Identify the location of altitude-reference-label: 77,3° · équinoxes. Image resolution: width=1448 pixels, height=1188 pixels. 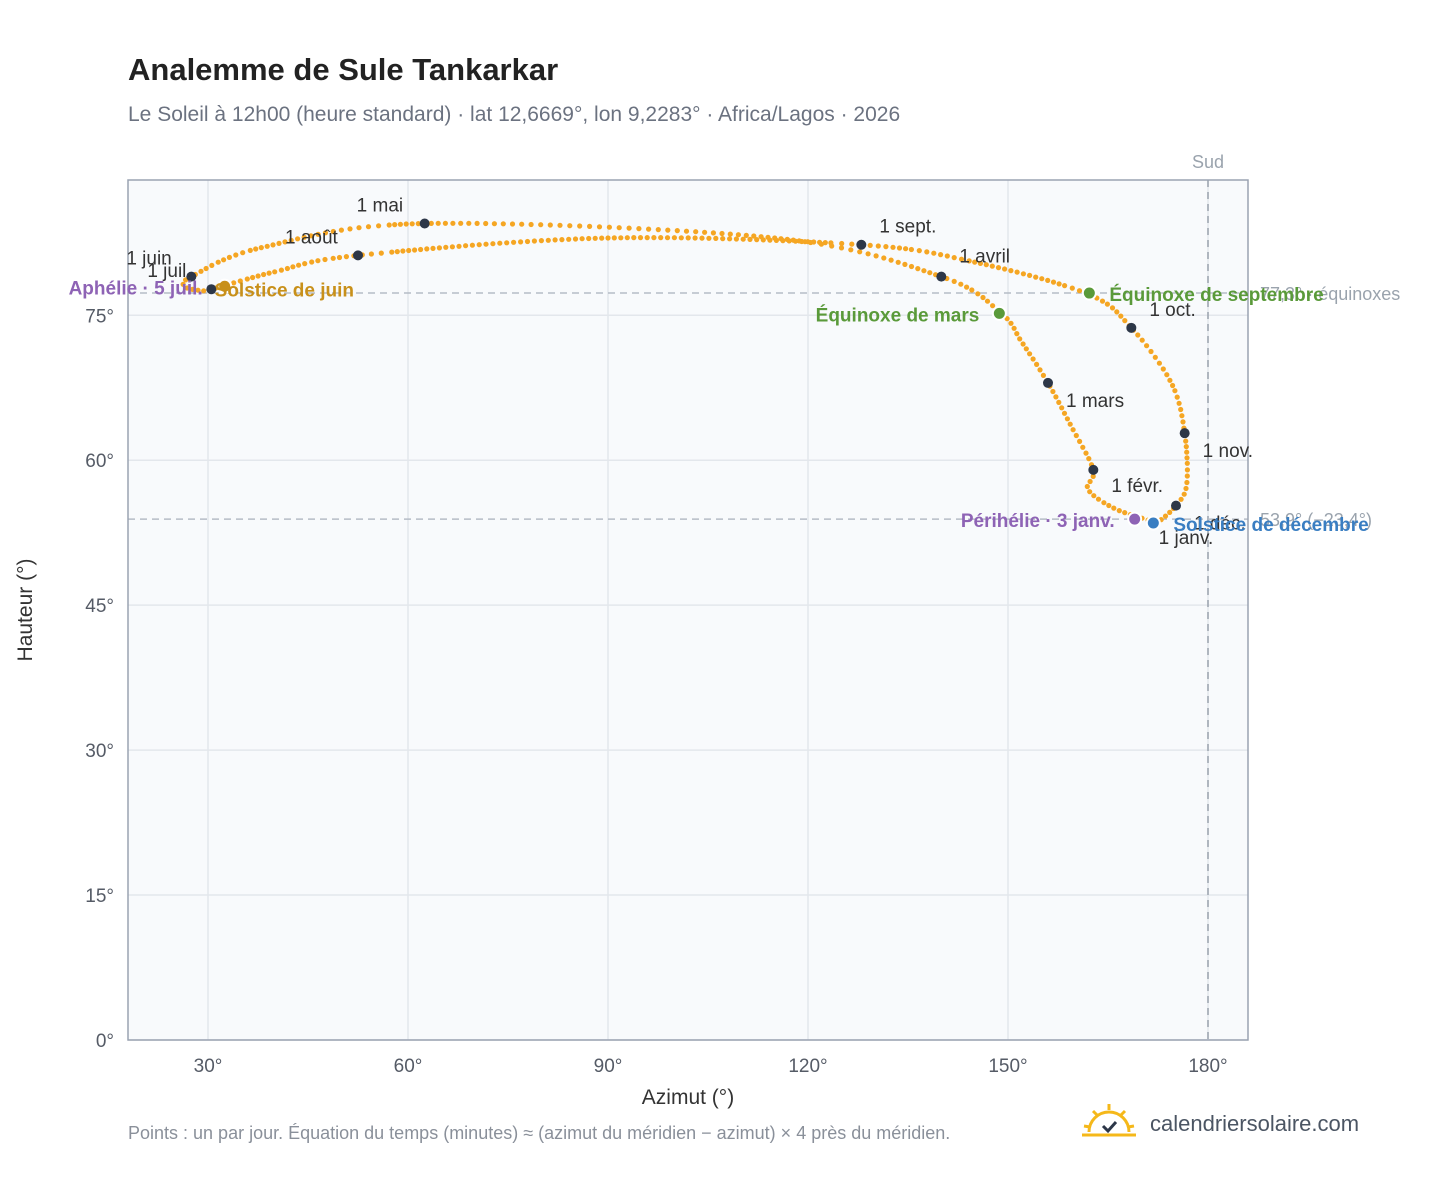
(1330, 294).